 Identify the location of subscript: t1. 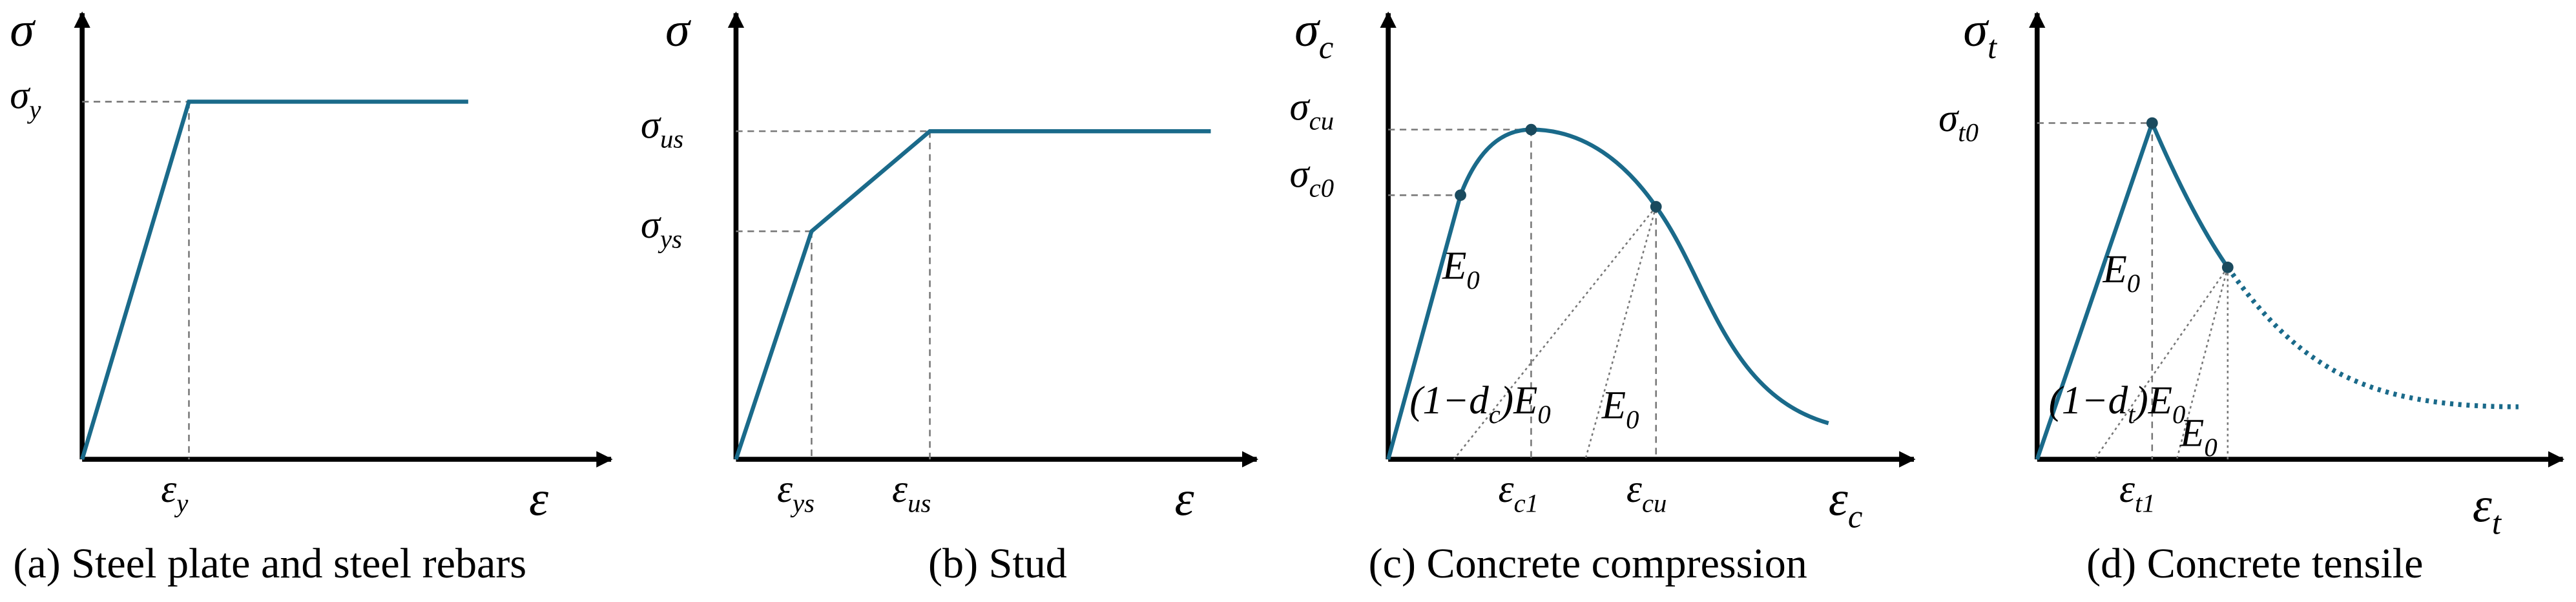
(2145, 502).